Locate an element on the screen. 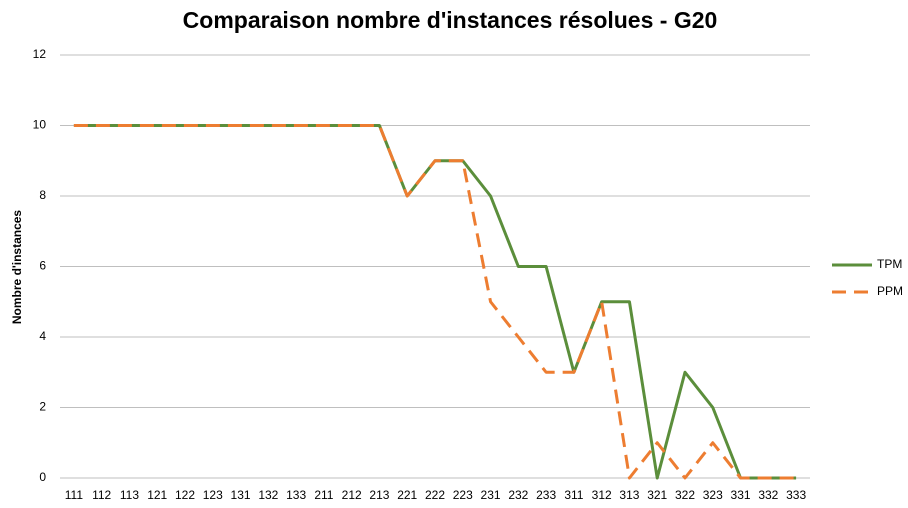  x-tick-label: 133 is located at coordinates (296, 495).